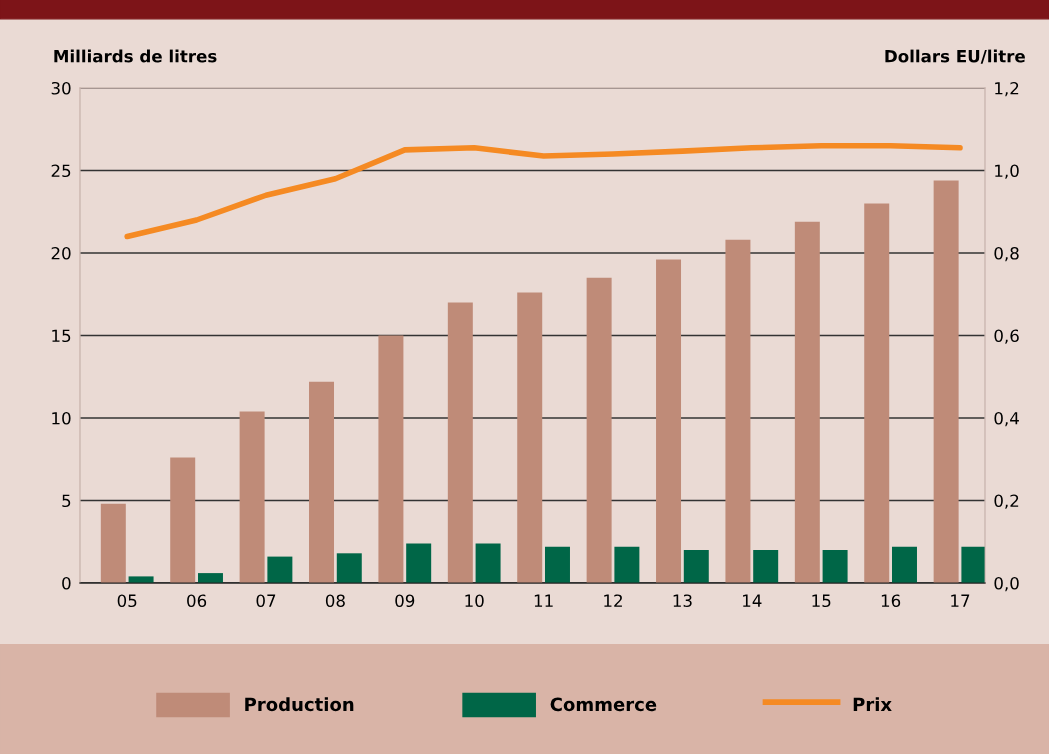  Describe the element at coordinates (752, 600) in the screenshot. I see `x-tick-label: 14` at that location.